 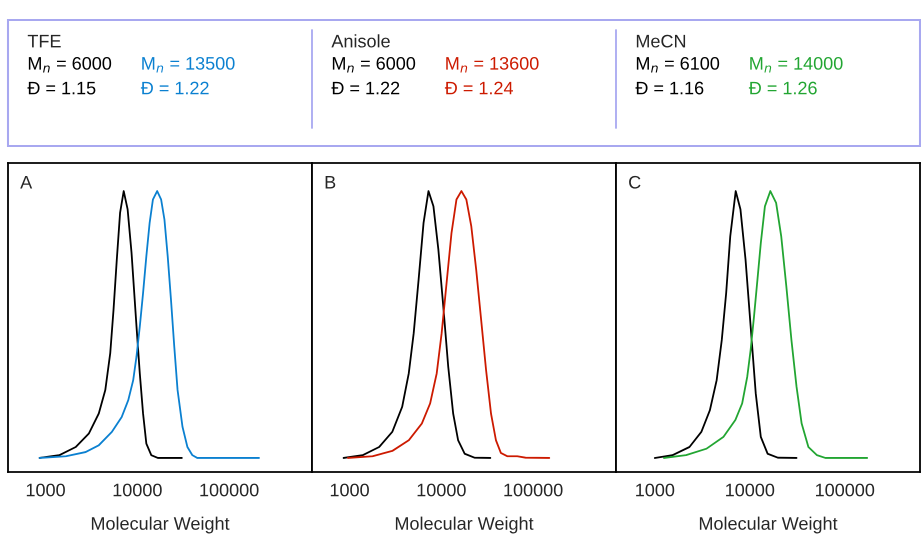 I want to click on text: B, so click(x=331, y=182).